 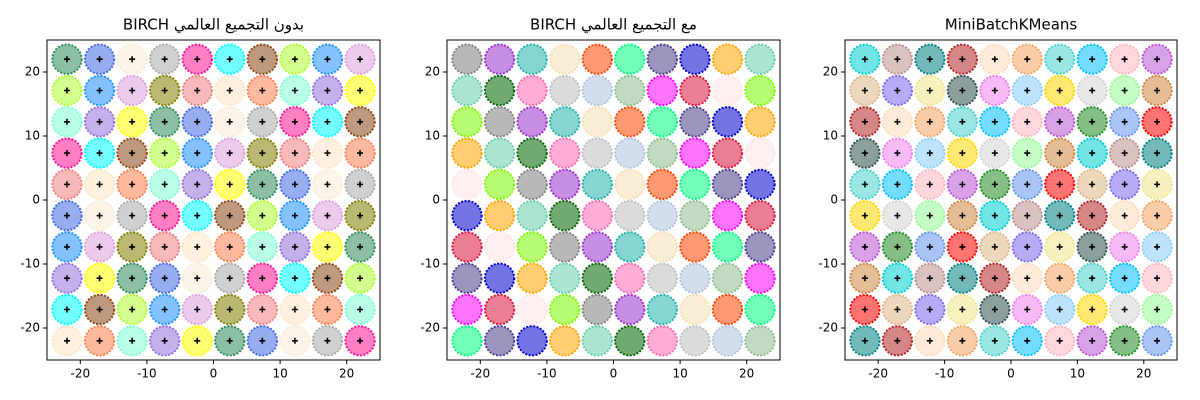 I want to click on y-tick-label: 0, so click(x=436, y=200).